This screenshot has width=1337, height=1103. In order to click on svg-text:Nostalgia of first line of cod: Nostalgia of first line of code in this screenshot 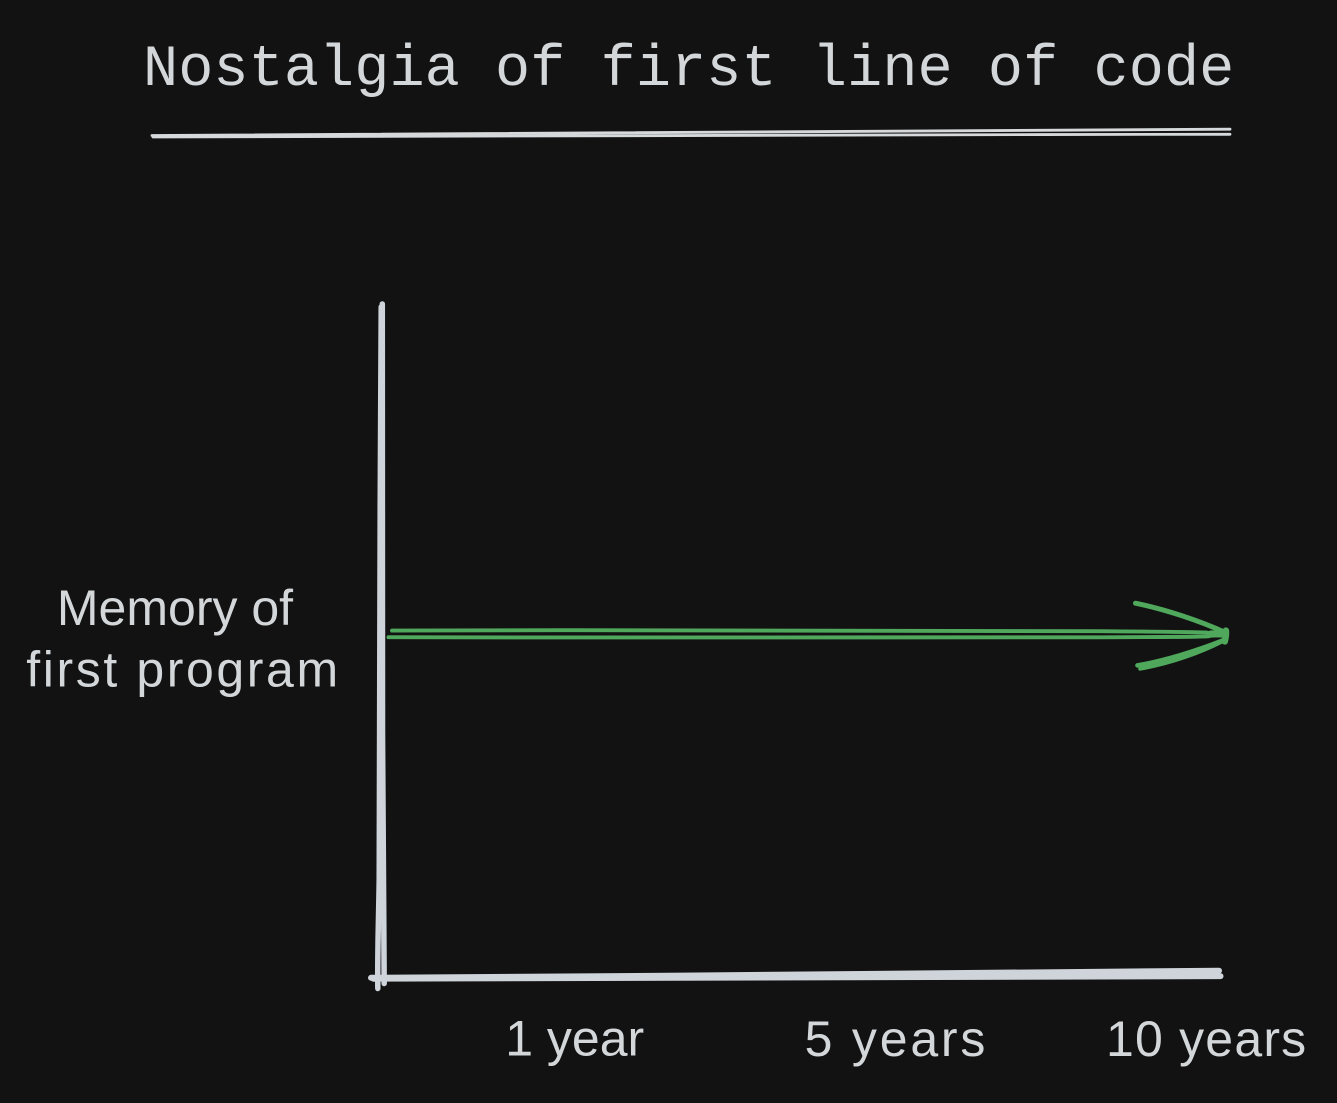, I will do `click(688, 69)`.